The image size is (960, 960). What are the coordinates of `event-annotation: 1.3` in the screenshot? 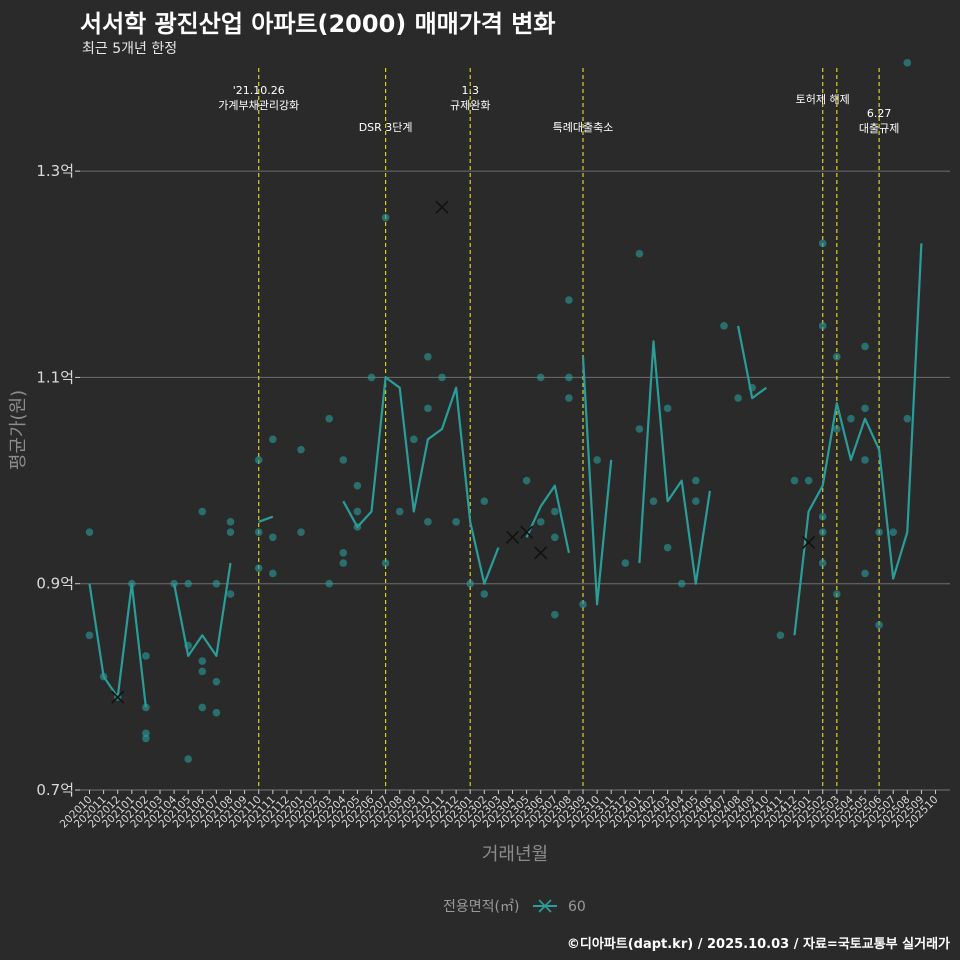 It's located at (470, 90).